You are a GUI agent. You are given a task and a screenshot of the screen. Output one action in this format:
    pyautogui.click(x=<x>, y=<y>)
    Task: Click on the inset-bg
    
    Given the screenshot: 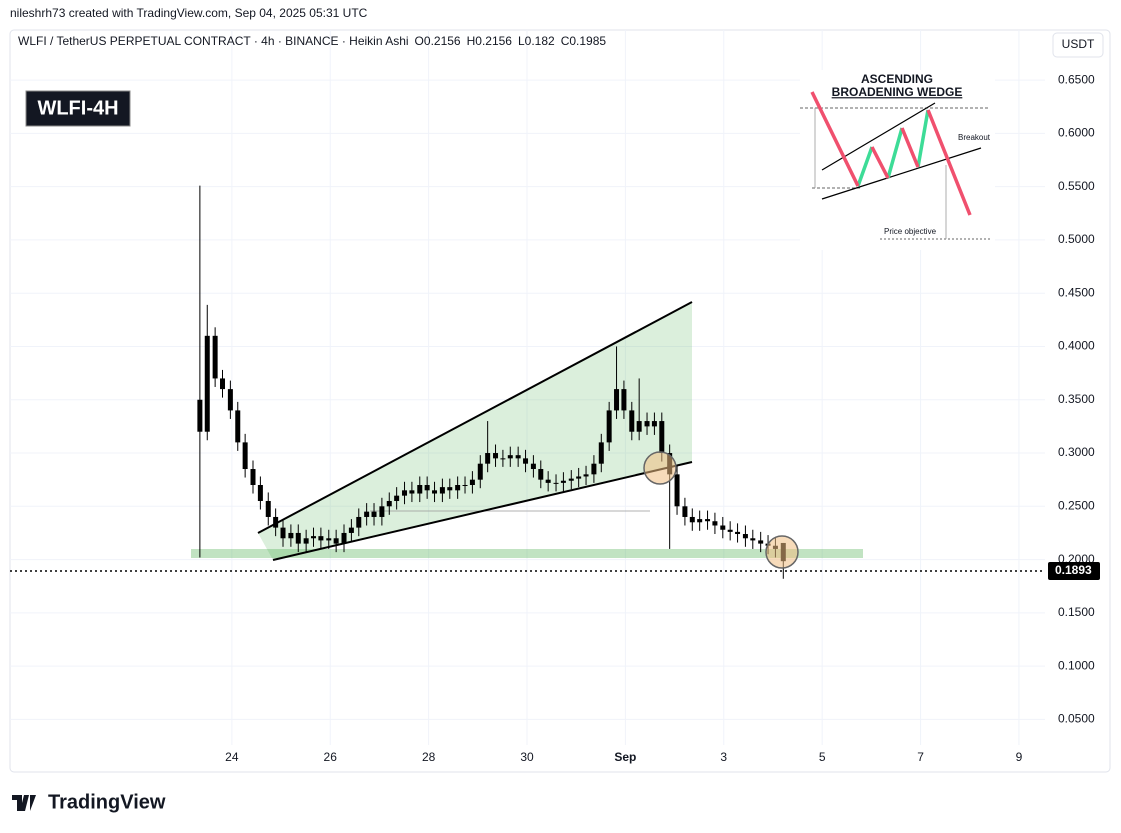 What is the action you would take?
    pyautogui.click(x=897, y=160)
    